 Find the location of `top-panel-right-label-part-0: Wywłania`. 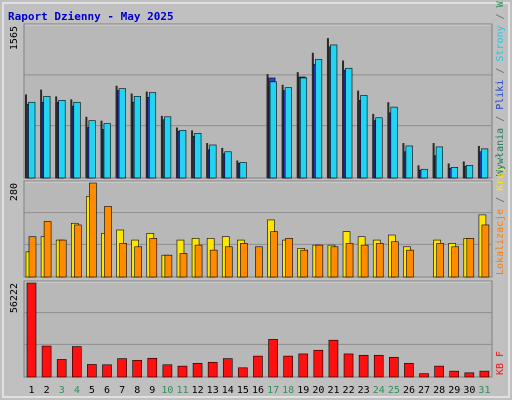

top-panel-right-label-part-0: Wywłania is located at coordinates (500, 152).